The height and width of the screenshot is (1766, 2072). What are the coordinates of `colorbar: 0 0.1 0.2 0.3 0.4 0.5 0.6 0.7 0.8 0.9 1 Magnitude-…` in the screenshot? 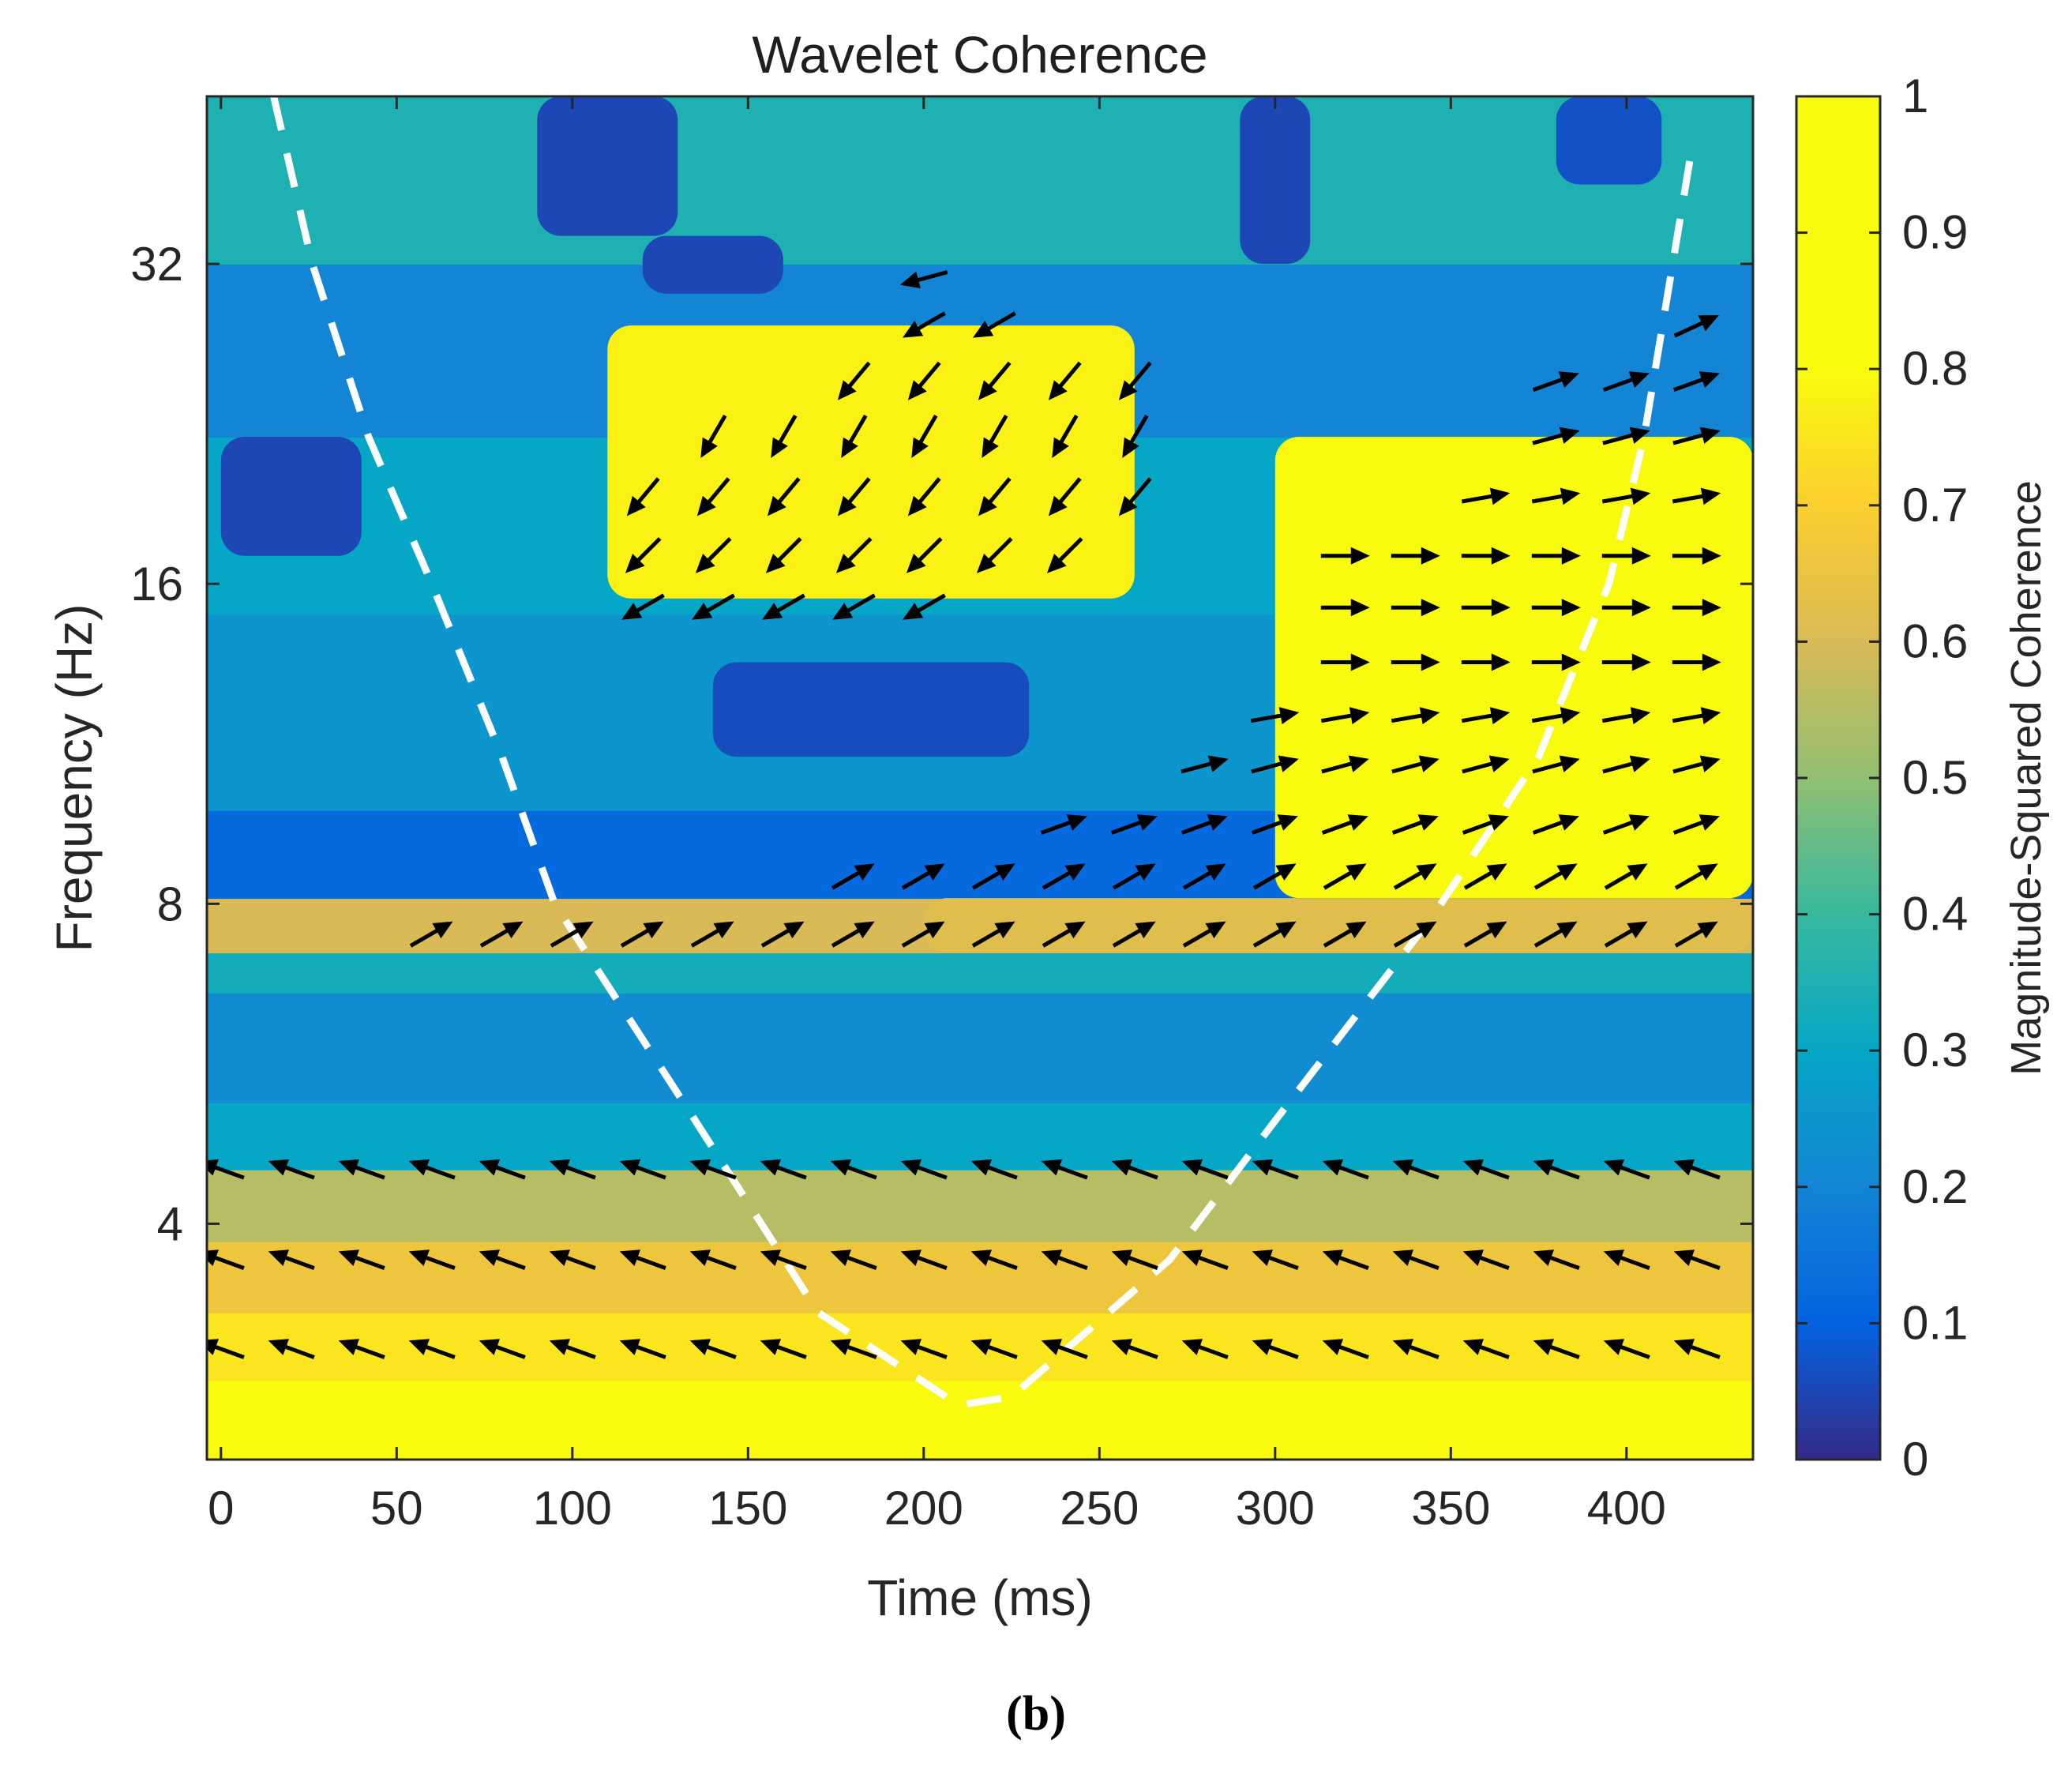 It's located at (1922, 778).